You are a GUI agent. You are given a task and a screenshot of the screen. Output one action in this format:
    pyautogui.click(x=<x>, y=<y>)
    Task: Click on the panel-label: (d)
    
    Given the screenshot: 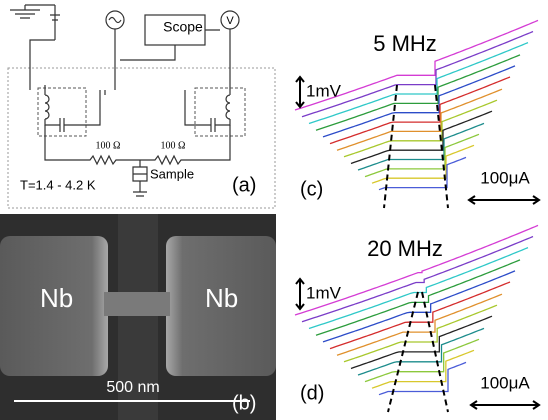 What is the action you would take?
    pyautogui.click(x=312, y=393)
    